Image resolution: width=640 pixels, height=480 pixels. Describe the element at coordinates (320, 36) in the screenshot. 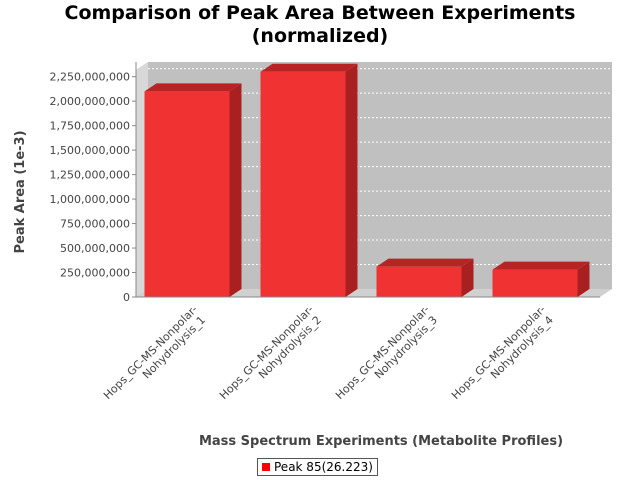

I see `chart-subtitle: (normalized)` at that location.